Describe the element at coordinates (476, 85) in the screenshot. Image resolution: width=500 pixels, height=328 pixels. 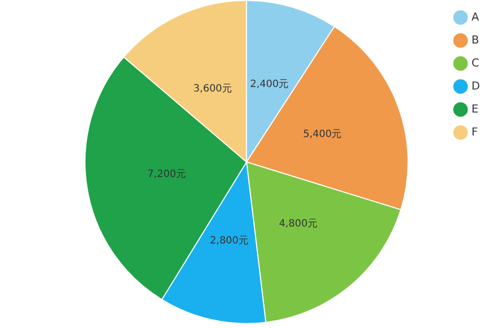
I see `legend-label: D` at that location.